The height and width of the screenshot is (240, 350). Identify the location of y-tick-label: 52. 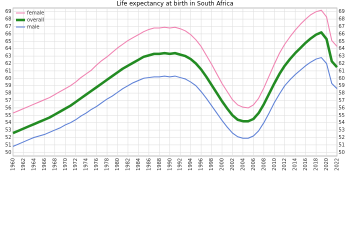
(8, 138).